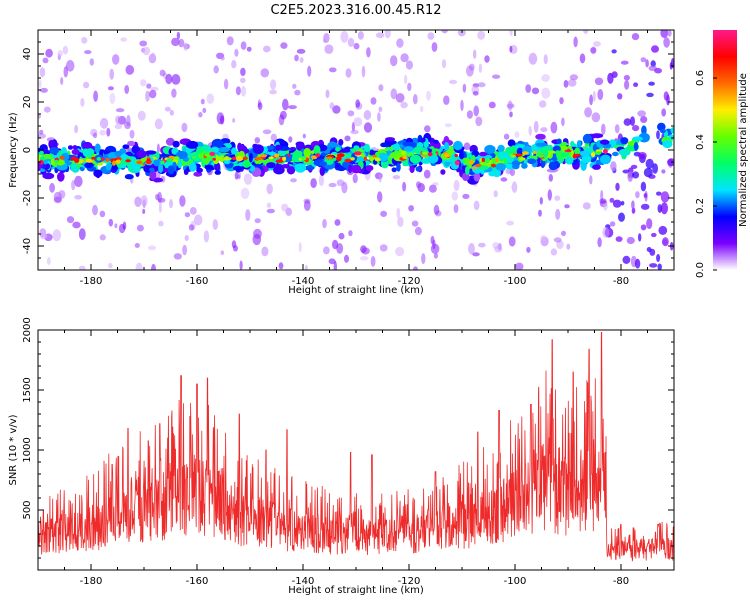  What do you see at coordinates (27, 246) in the screenshot?
I see `y-tick-label: -40` at bounding box center [27, 246].